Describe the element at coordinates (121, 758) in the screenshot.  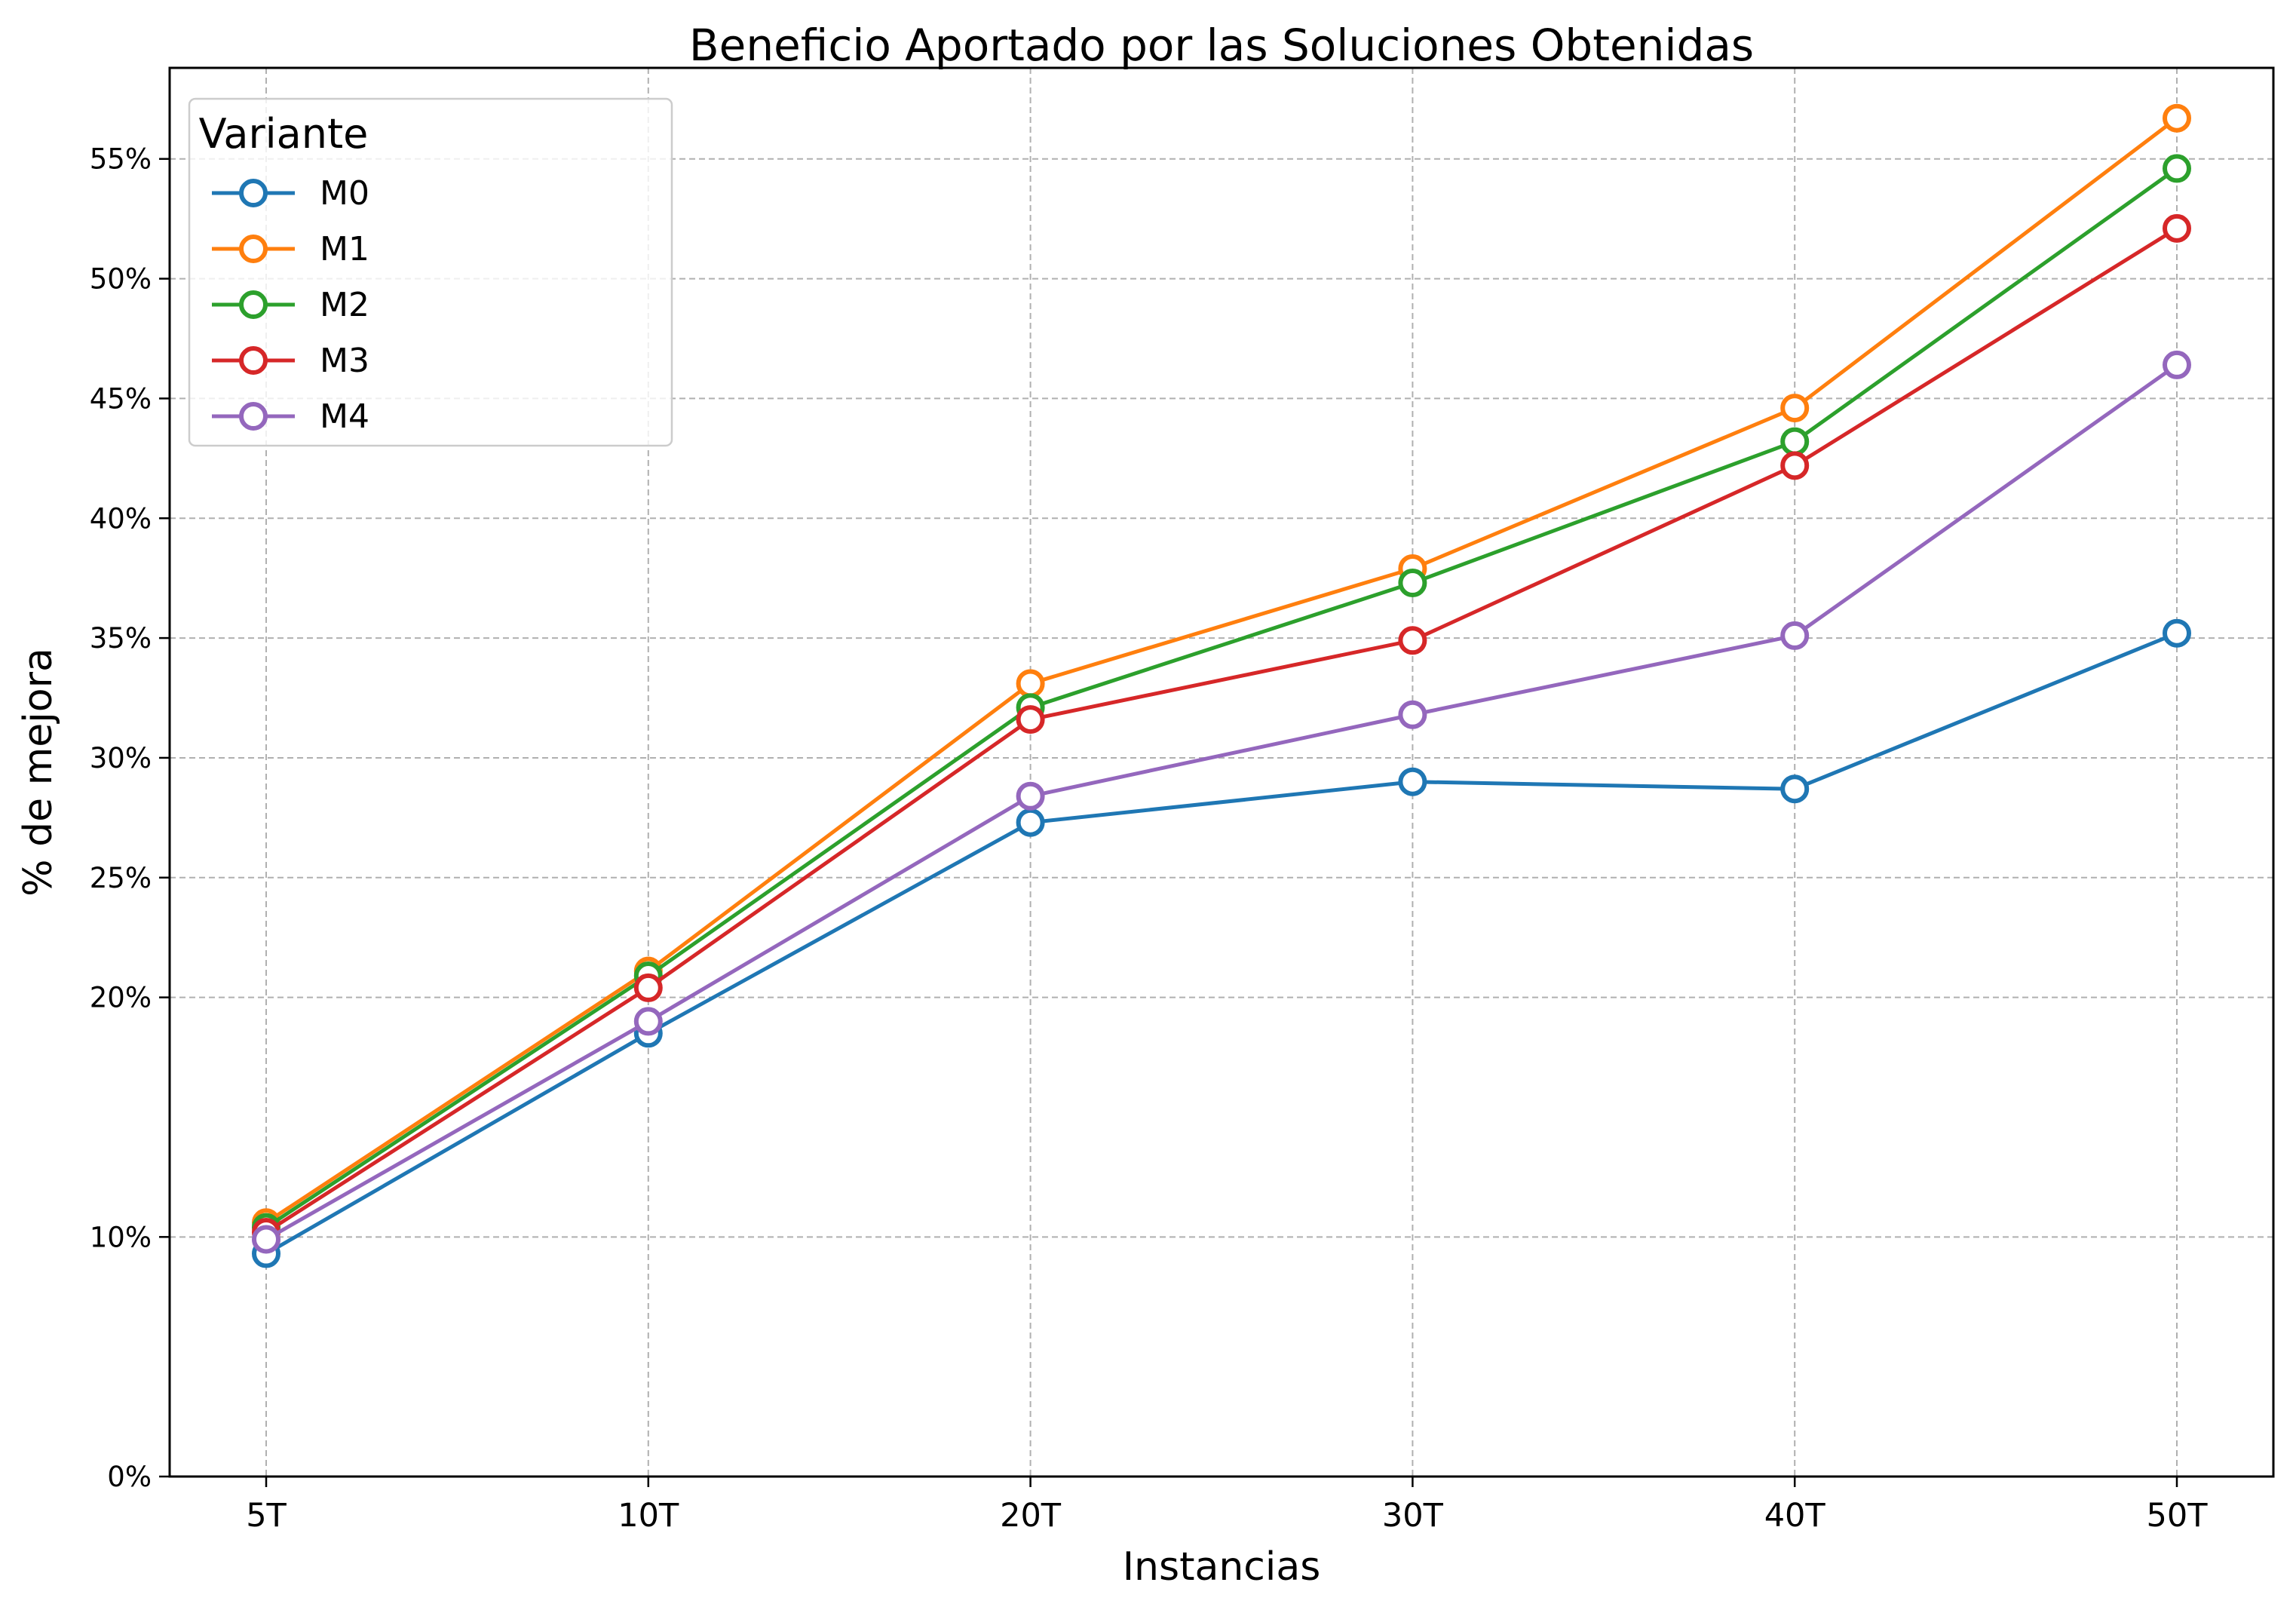
I see `y-tick-label: 30%` at that location.